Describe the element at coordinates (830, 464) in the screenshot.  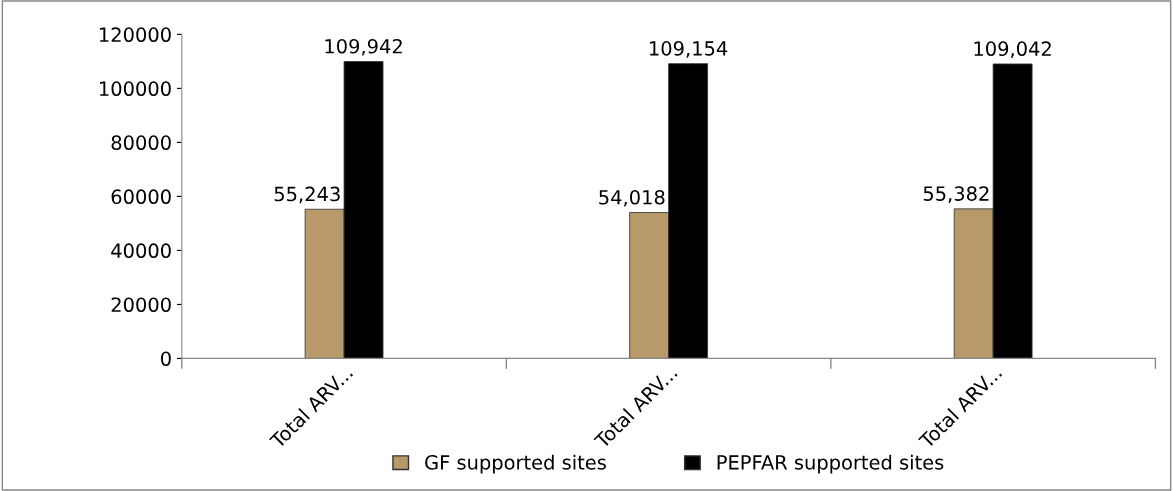
I see `legend-label: PEPFAR supported sites` at that location.